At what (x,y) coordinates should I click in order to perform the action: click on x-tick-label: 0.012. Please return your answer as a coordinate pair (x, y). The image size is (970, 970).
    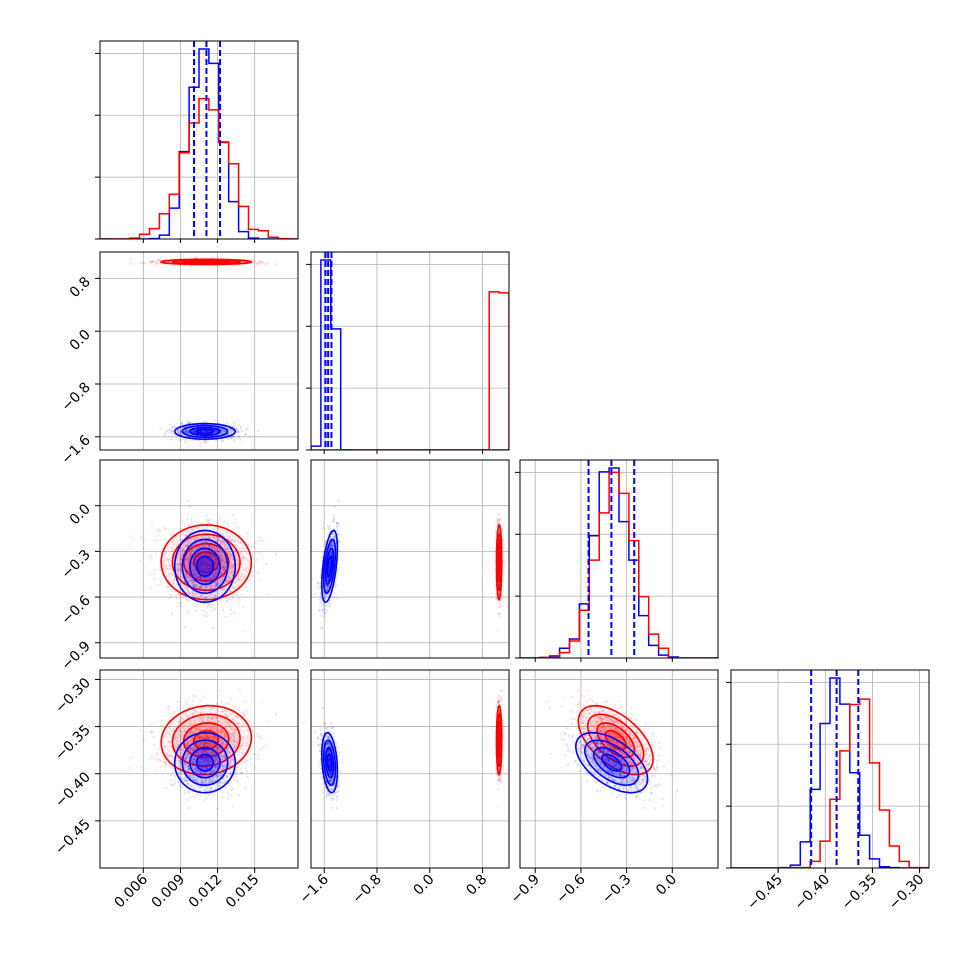
    Looking at the image, I should click on (206, 892).